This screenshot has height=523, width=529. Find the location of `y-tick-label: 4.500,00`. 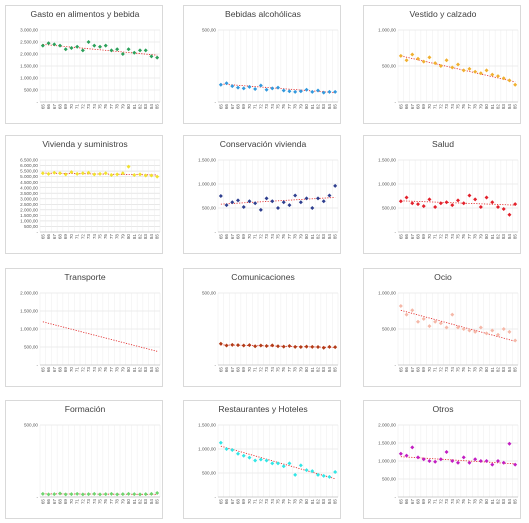

y-tick-label: 4.500,00 is located at coordinates (29, 182).